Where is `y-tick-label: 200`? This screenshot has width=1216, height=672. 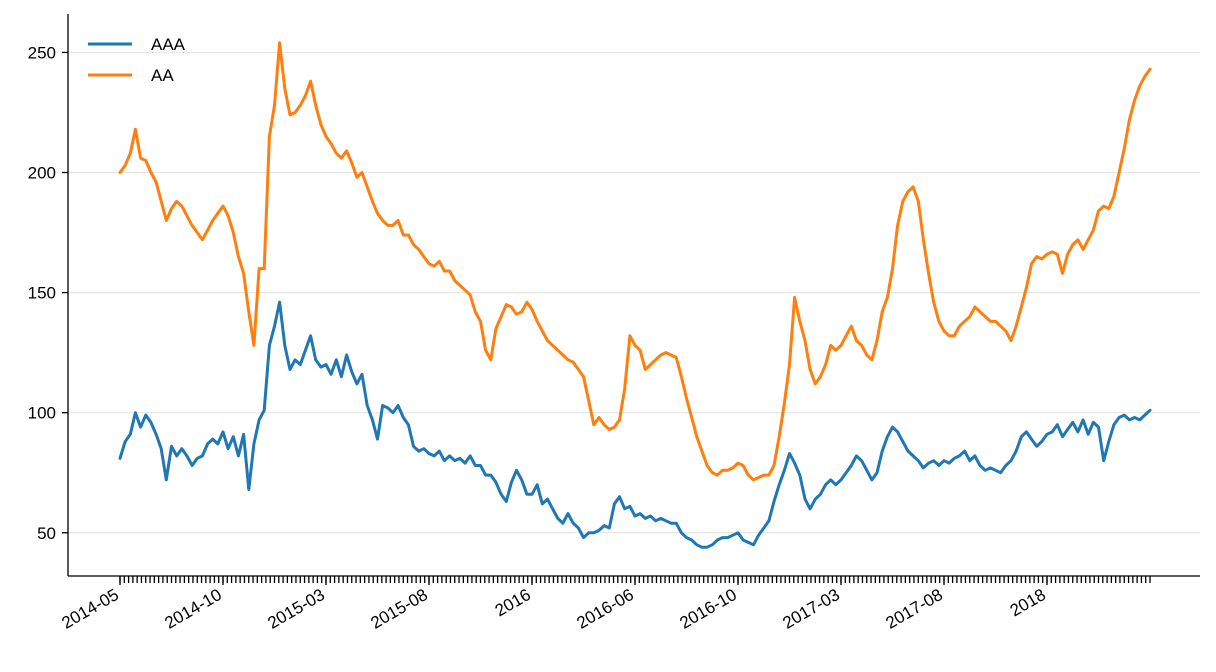 y-tick-label: 200 is located at coordinates (42, 173).